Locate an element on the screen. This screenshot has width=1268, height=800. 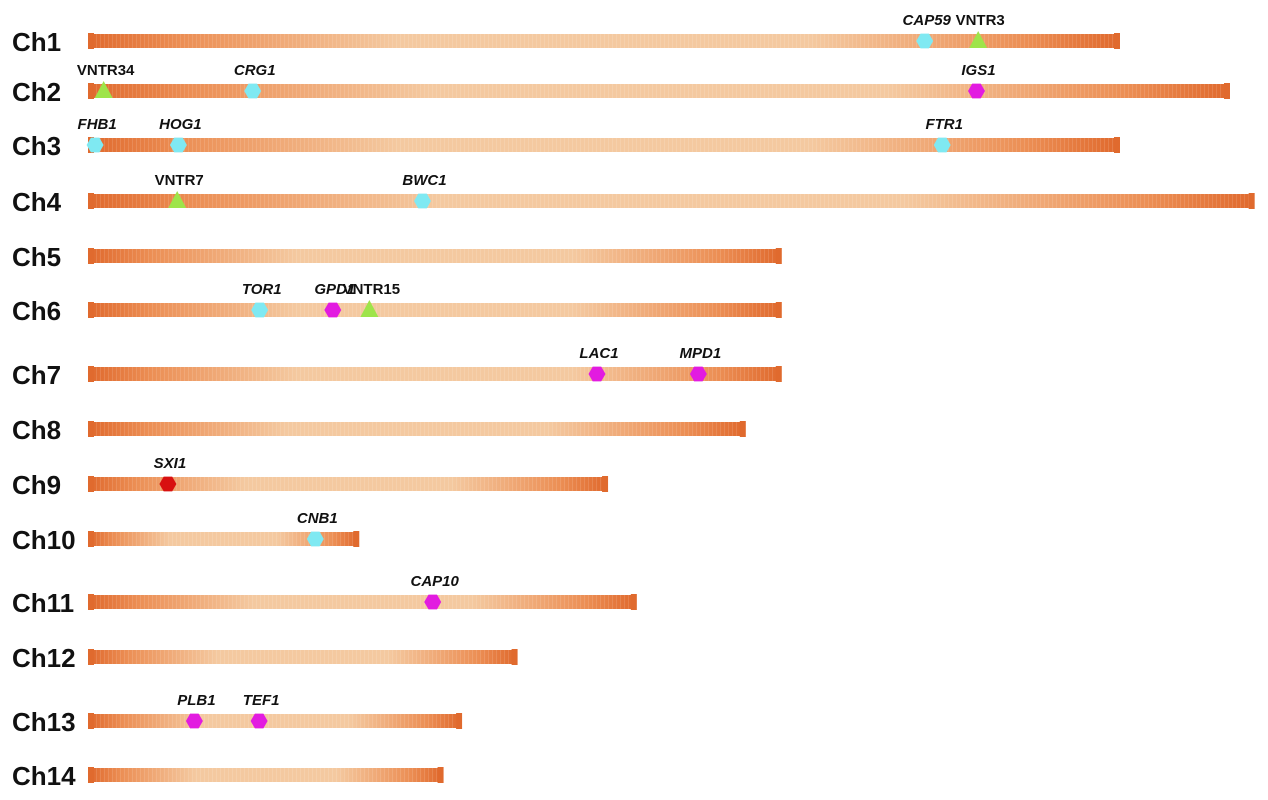
chromosome-label: Ch8 is located at coordinates (36, 430).